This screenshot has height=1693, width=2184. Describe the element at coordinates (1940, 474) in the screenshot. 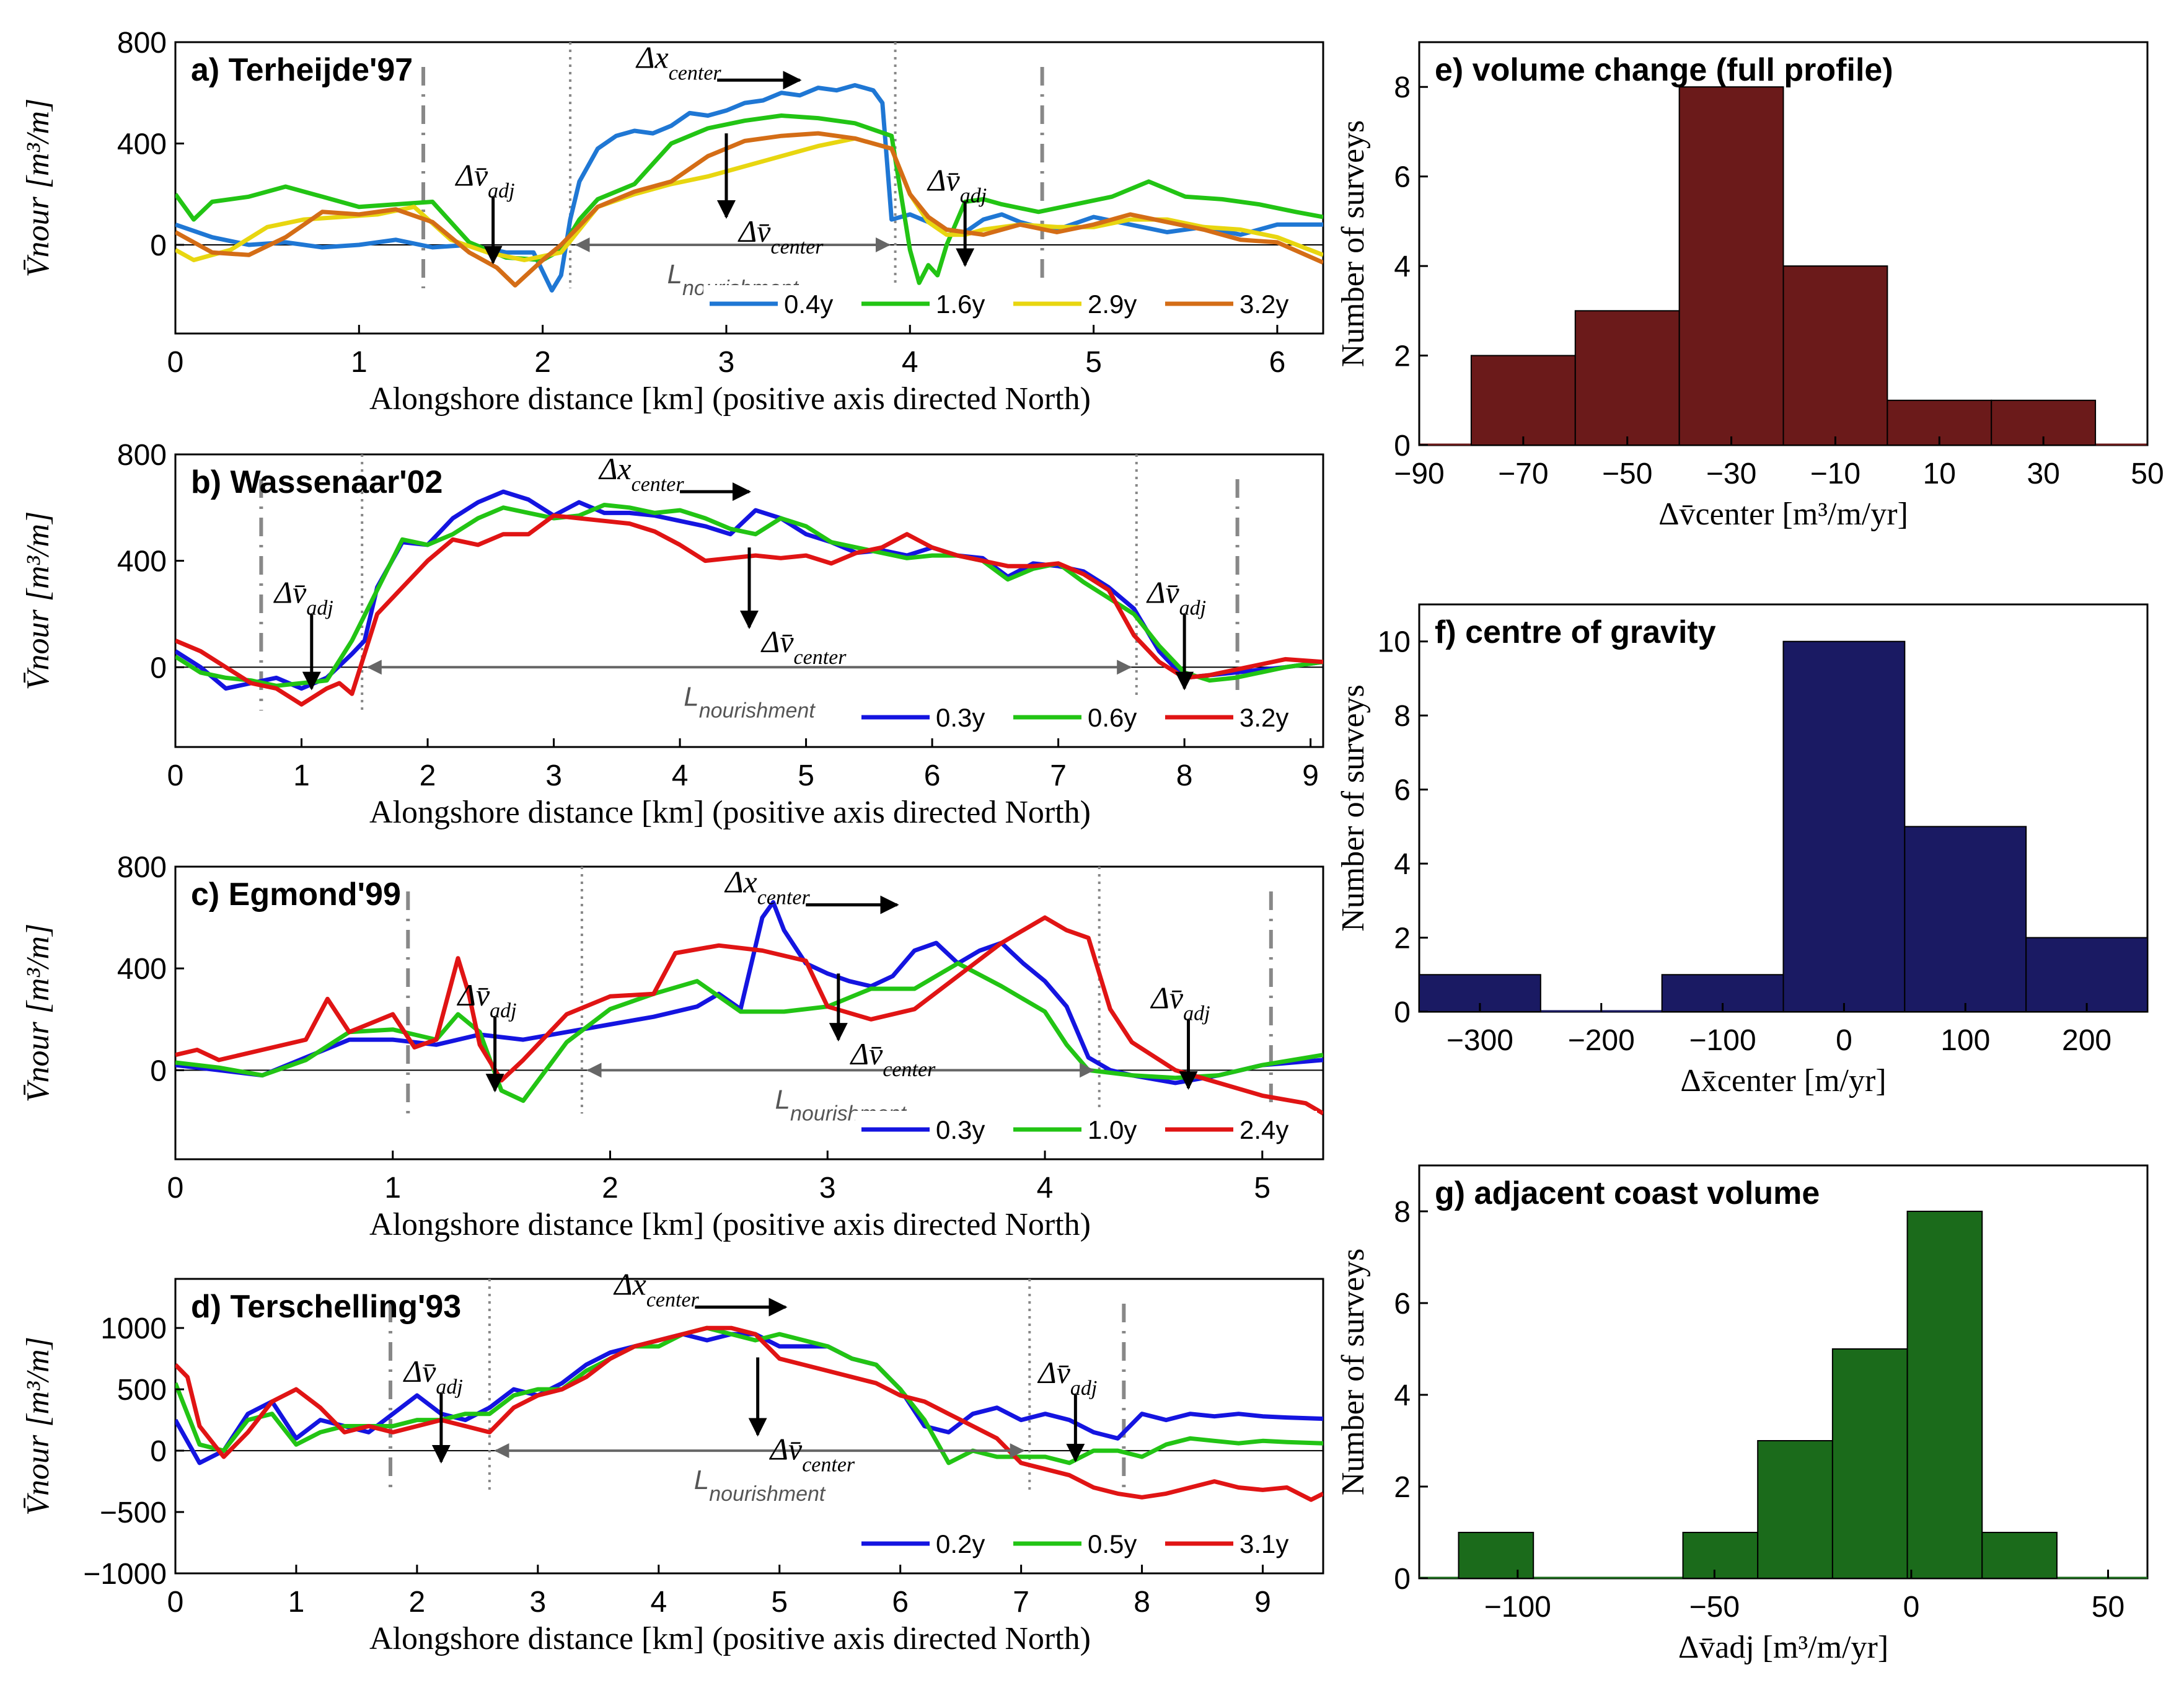

I see `x-tick-label: 10` at that location.